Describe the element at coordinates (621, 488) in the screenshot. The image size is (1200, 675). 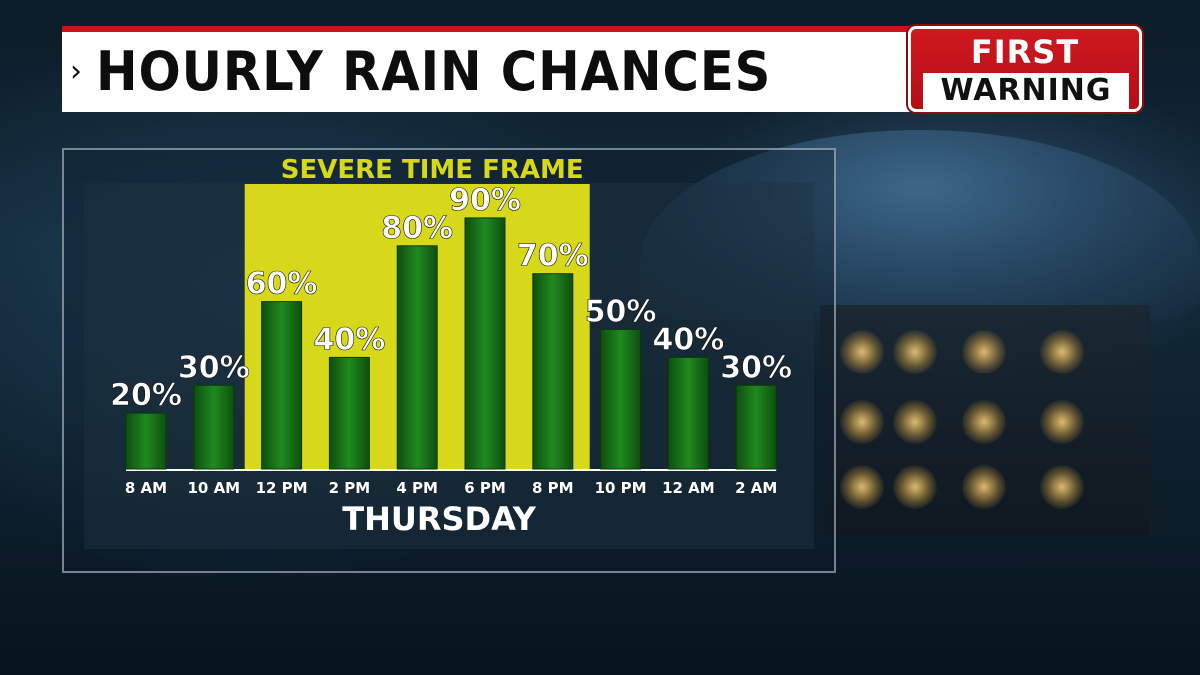
I see `x-tick-label: 10 PM` at that location.